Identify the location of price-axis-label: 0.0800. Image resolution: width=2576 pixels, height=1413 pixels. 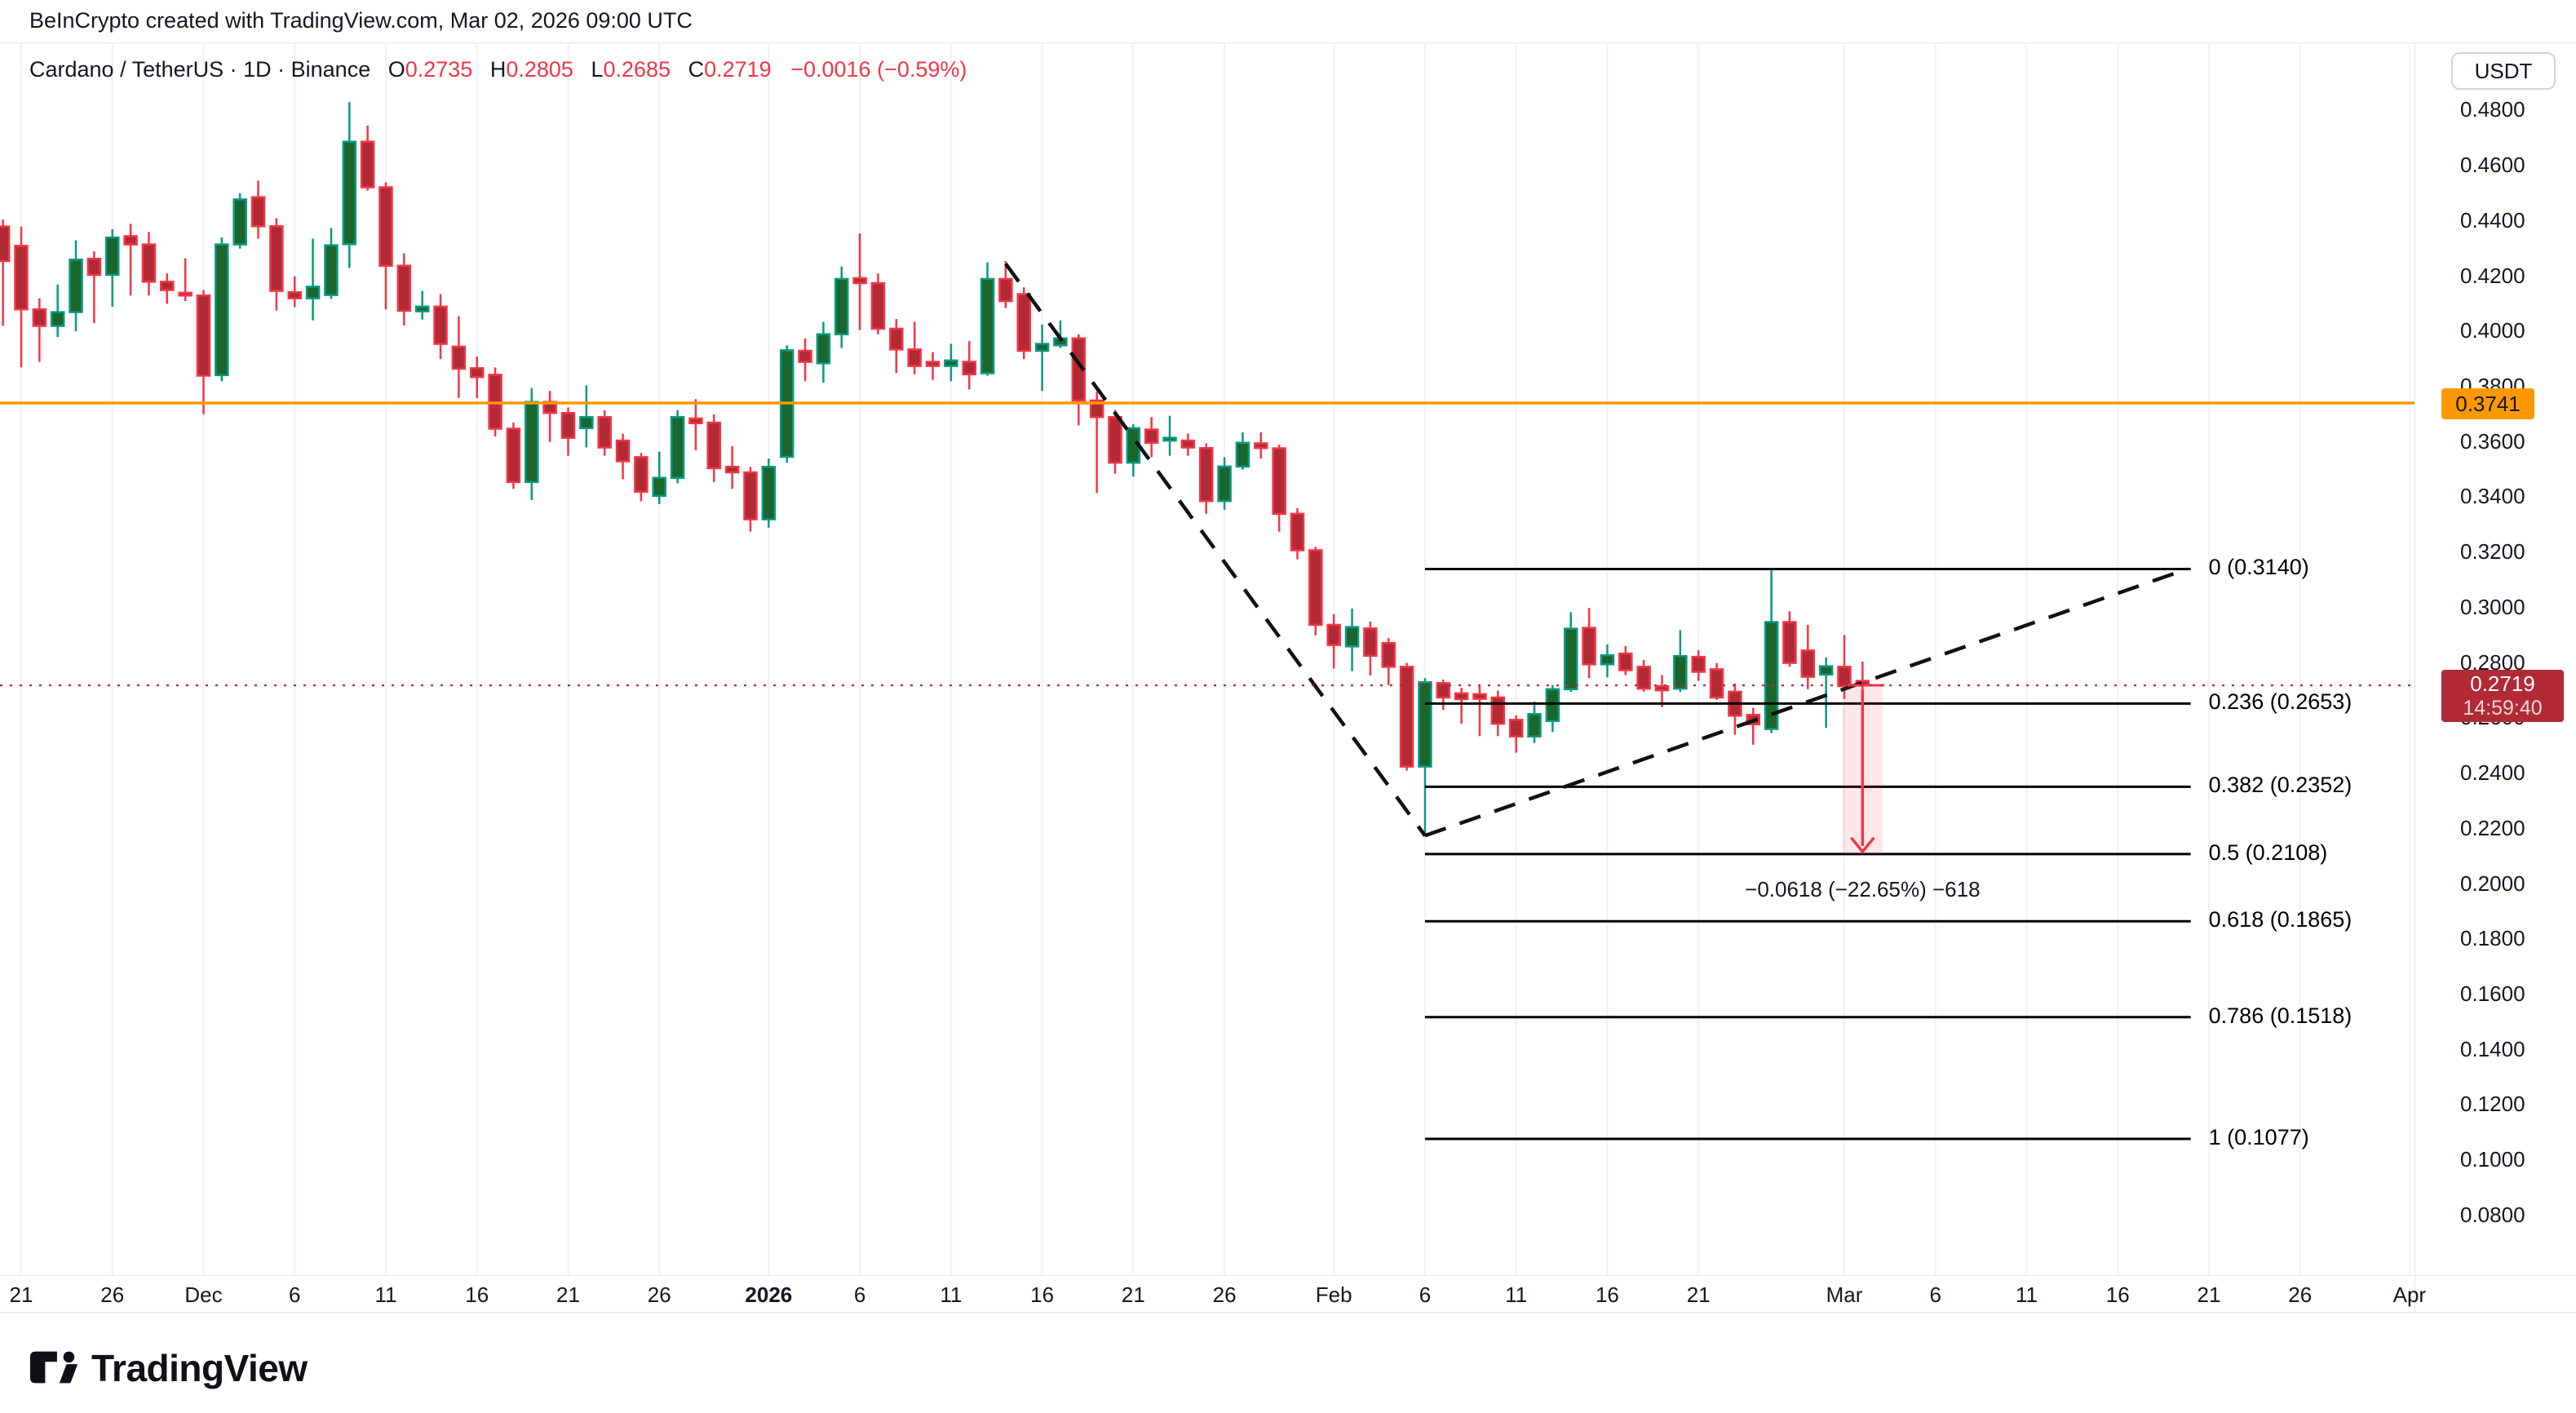
(2492, 1214).